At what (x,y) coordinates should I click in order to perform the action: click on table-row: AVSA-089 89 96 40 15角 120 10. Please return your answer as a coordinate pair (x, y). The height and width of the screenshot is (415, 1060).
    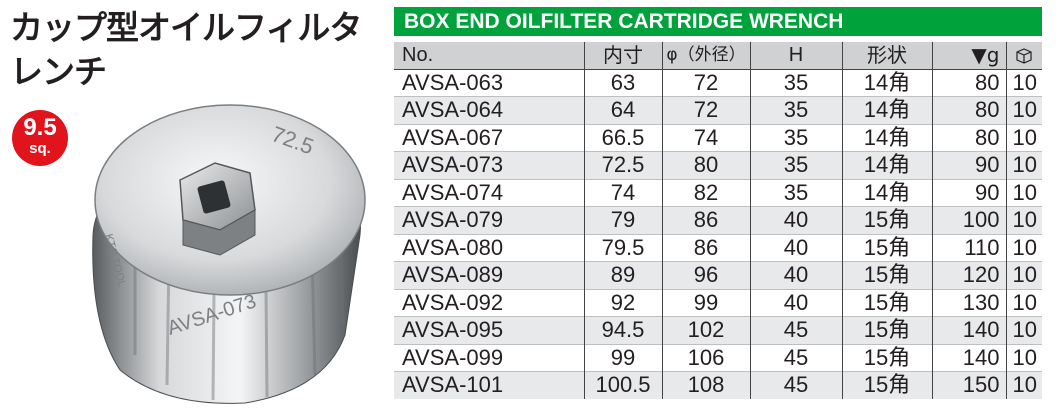
    Looking at the image, I should click on (718, 275).